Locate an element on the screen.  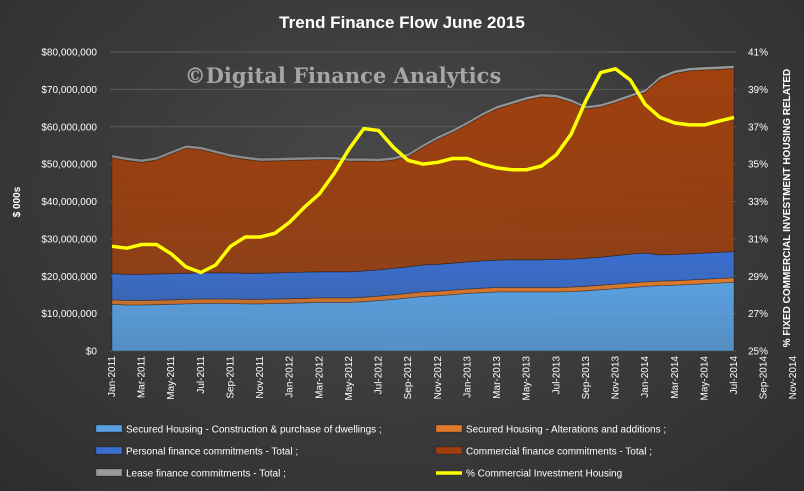
x-tick-label: Mar-2012 is located at coordinates (319, 377).